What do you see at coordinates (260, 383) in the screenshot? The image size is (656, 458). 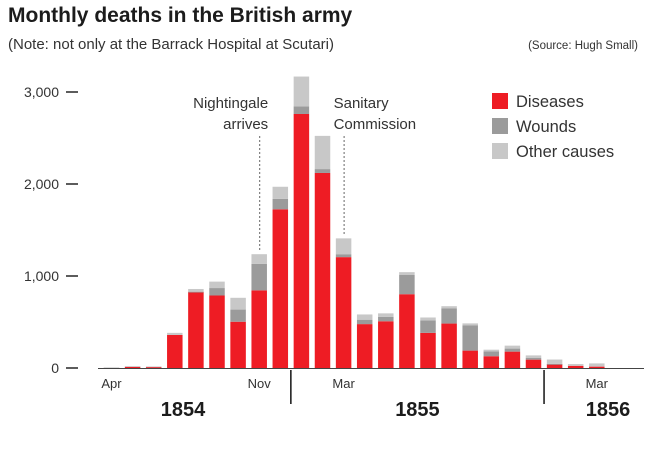 I see `x-tick-label: Nov` at bounding box center [260, 383].